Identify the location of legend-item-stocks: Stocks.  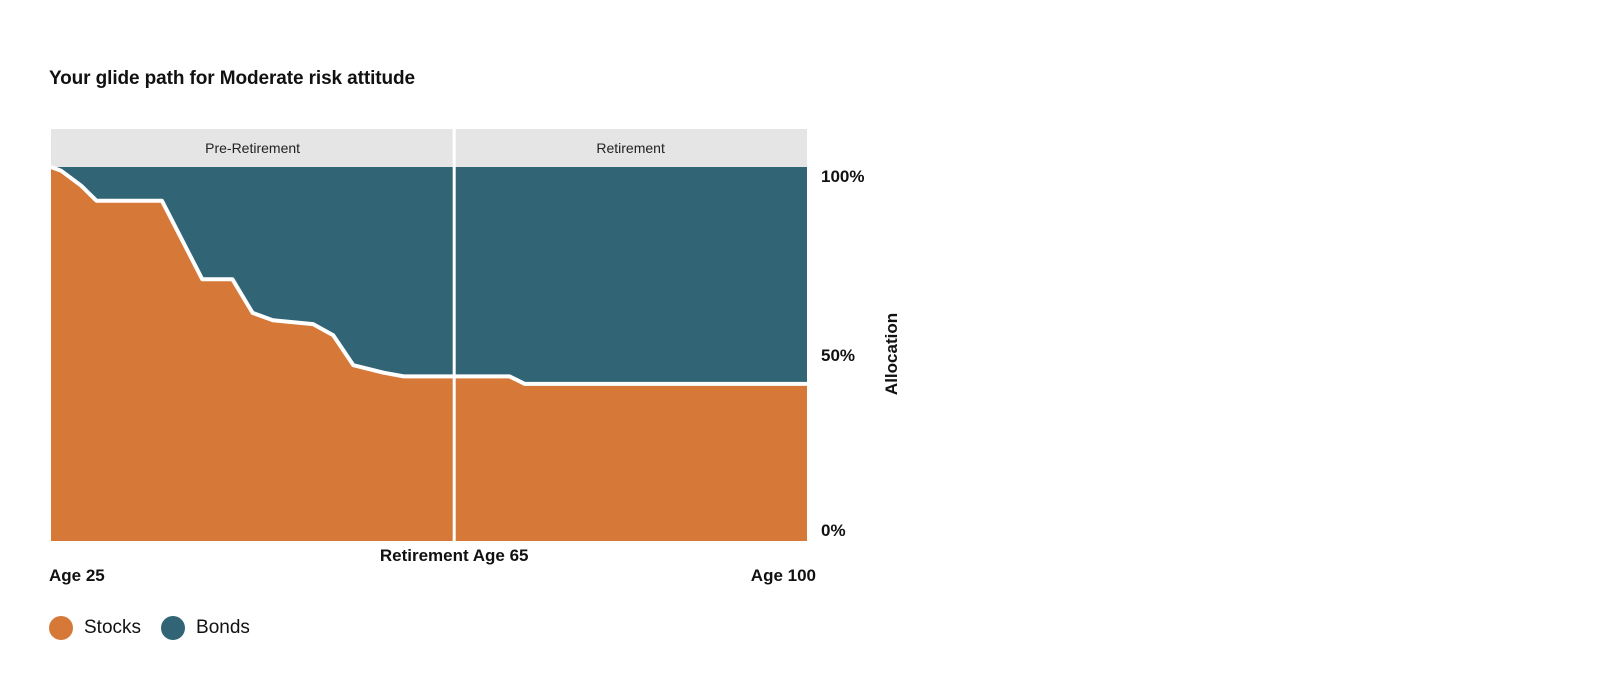
(95, 628).